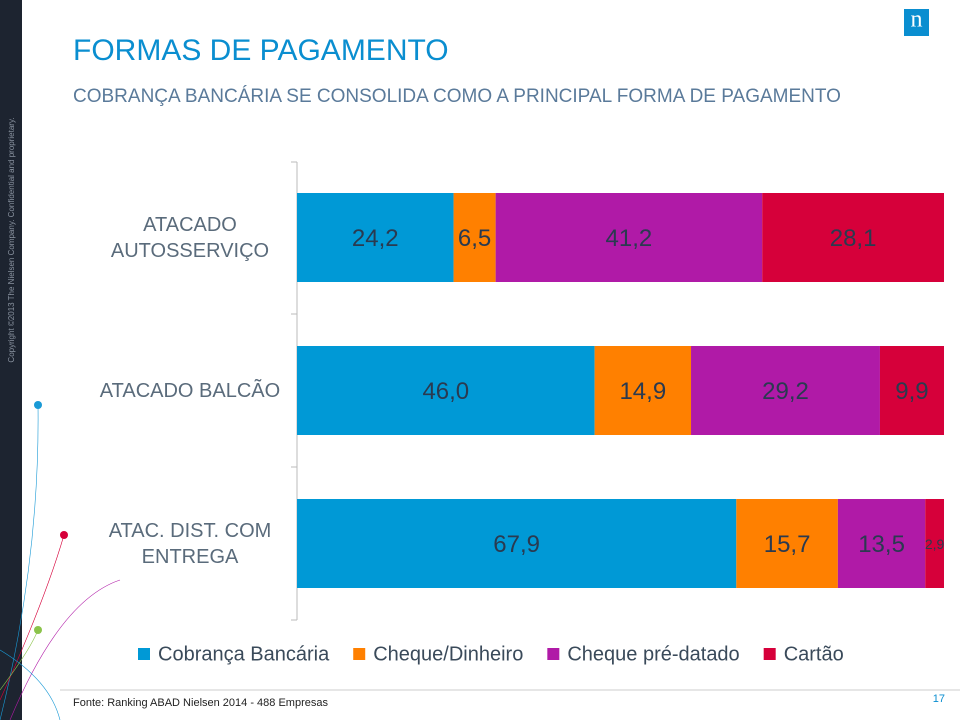 Image resolution: width=960 pixels, height=720 pixels. Describe the element at coordinates (190, 237) in the screenshot. I see `category-label: ATACADO AUTOSSERVIÇO` at that location.